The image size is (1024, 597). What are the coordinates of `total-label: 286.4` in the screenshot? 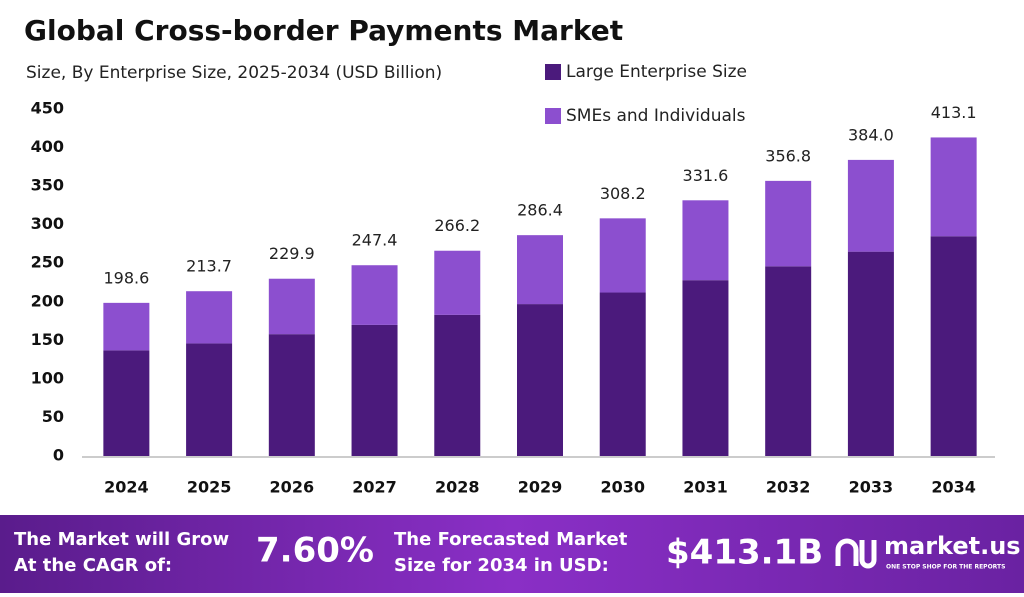 It's located at (540, 210).